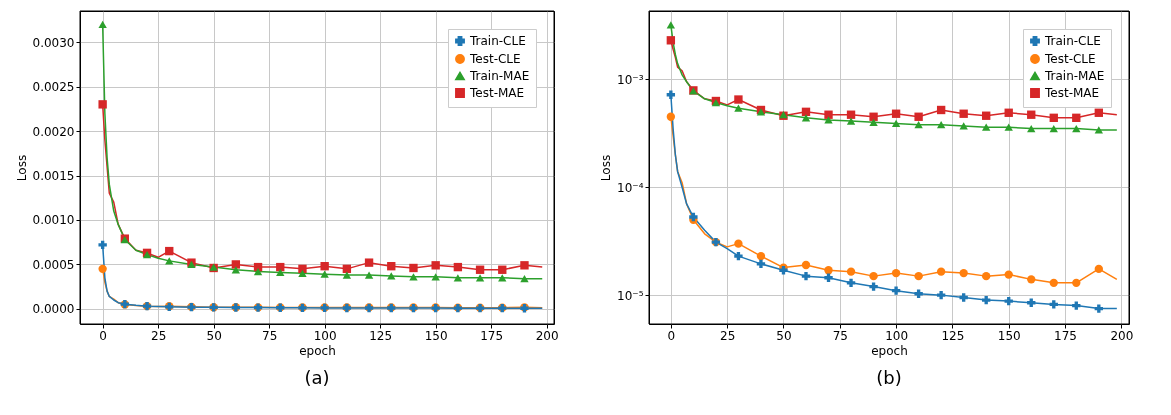 The image size is (1171, 415). What do you see at coordinates (53, 87) in the screenshot?
I see `y-tick-label: 0.0025` at bounding box center [53, 87].